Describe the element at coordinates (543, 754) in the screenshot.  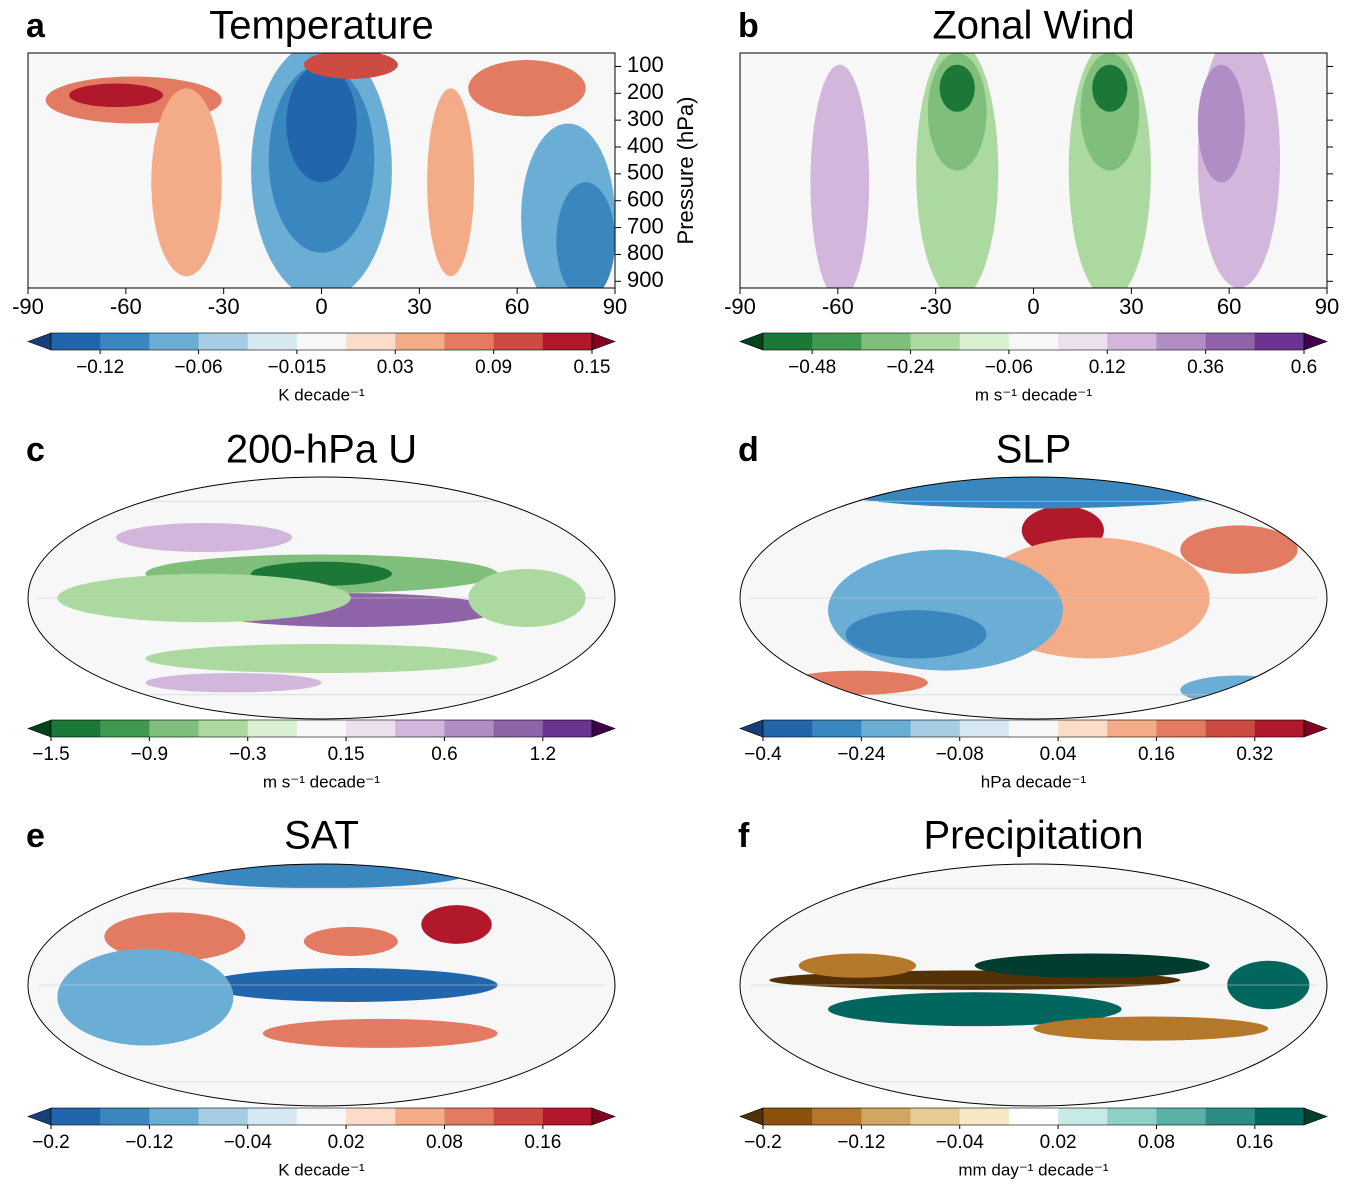
I see `colorbar-tick-label: 1.2` at that location.